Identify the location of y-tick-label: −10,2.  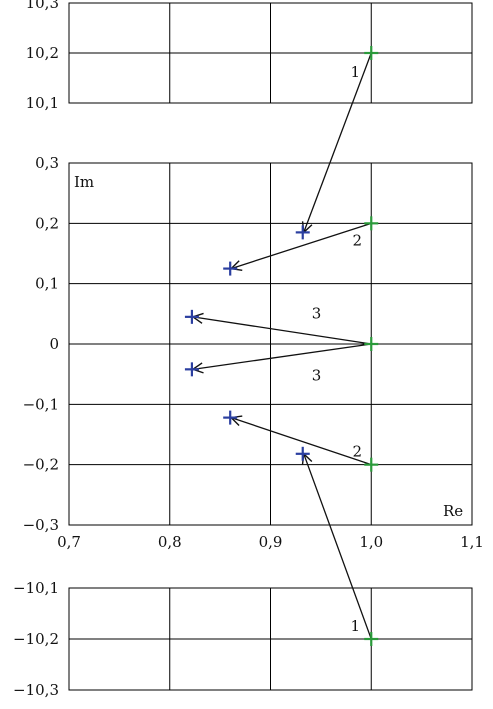
(36, 639).